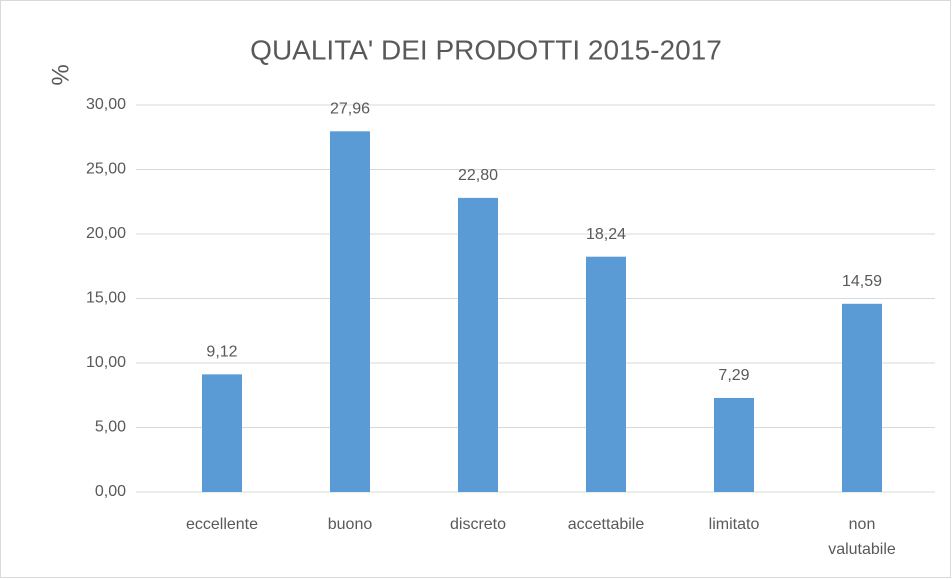 Image resolution: width=952 pixels, height=579 pixels. I want to click on y-axis-label: %, so click(60, 74).